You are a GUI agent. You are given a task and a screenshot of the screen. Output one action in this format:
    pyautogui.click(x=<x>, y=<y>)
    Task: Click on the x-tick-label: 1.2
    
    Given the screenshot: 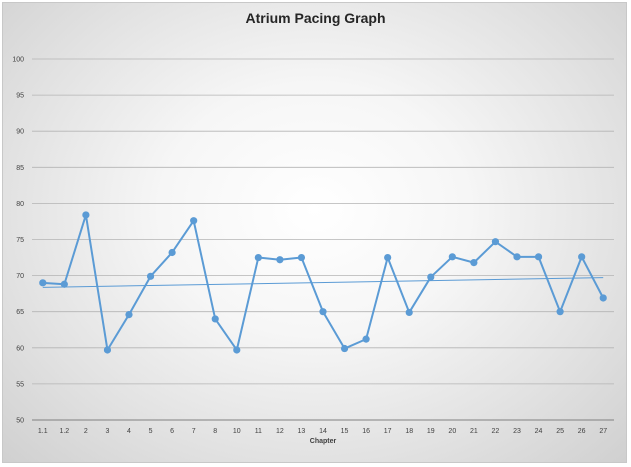 What is the action you would take?
    pyautogui.click(x=64, y=431)
    